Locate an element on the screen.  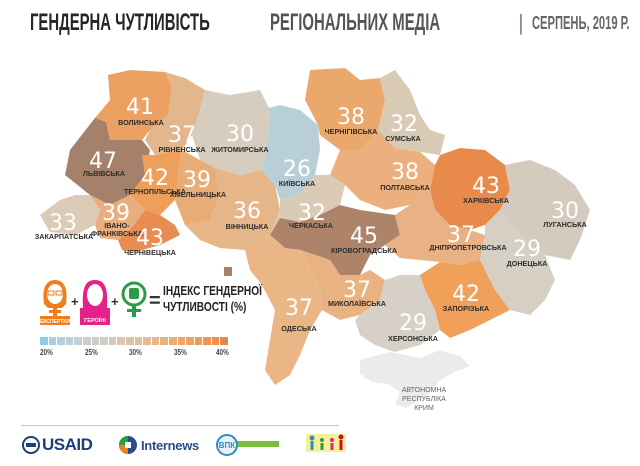
region-khmelnytskyi is located at coordinates (197, 187).